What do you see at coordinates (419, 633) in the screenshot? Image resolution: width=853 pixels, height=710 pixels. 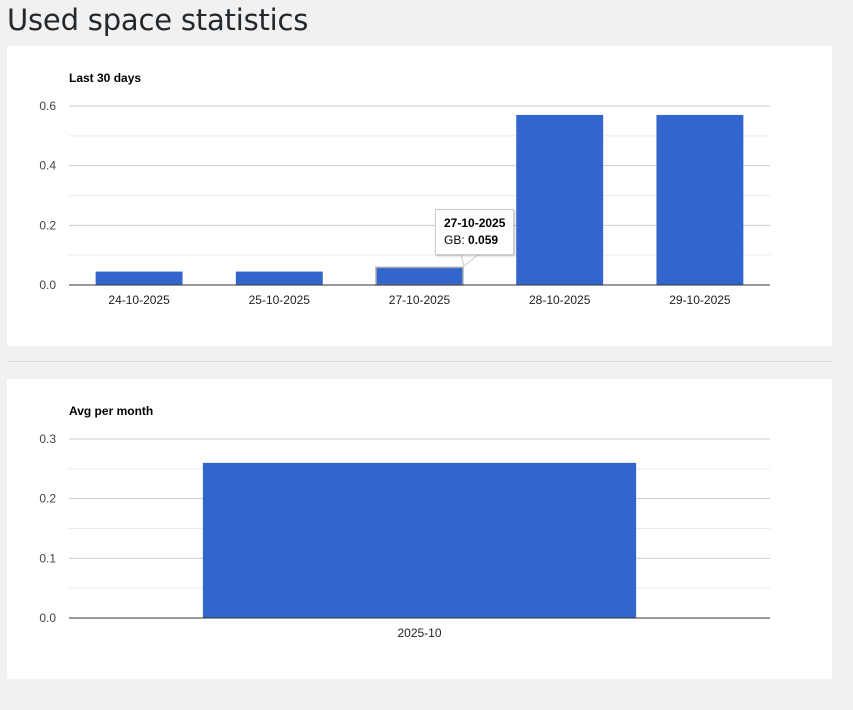 I see `x-tick-label: 2025-10` at bounding box center [419, 633].